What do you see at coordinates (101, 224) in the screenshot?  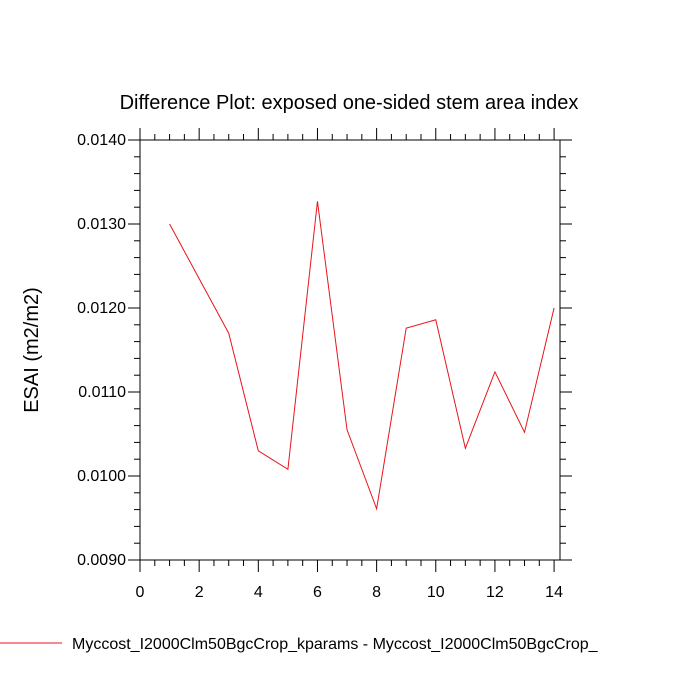 I see `y-tick-label: 0.0130` at bounding box center [101, 224].